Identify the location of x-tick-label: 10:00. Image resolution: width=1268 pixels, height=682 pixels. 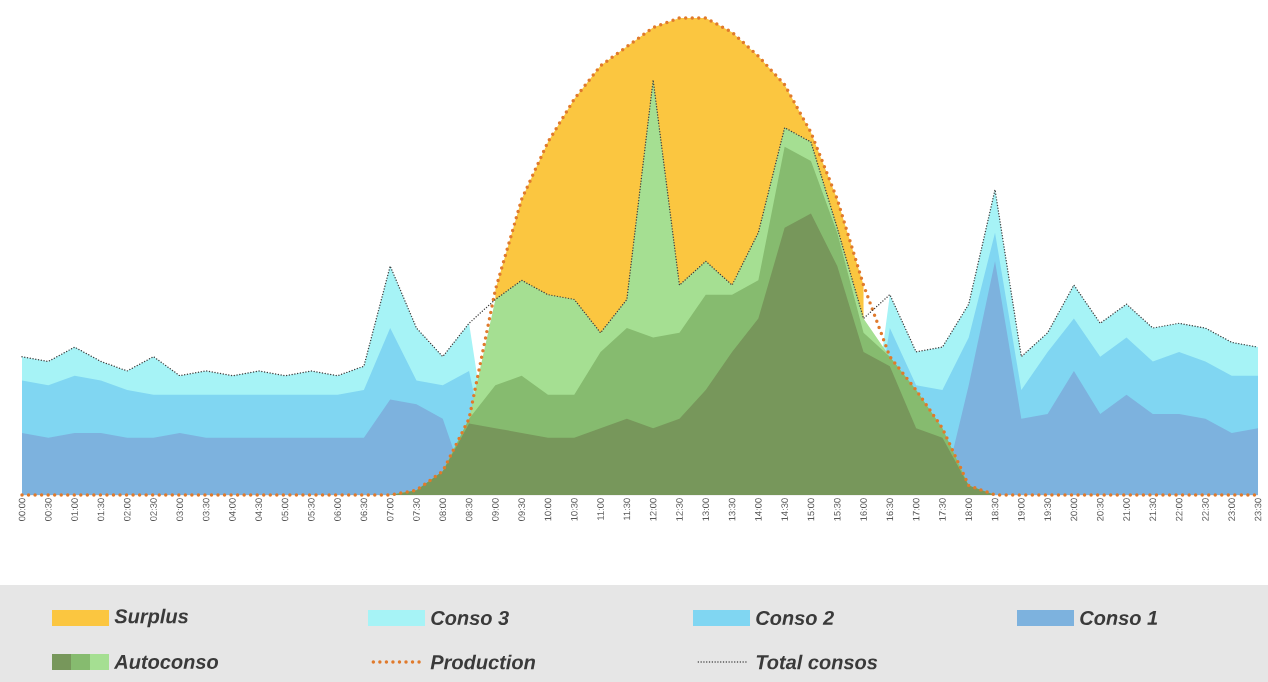
(548, 509).